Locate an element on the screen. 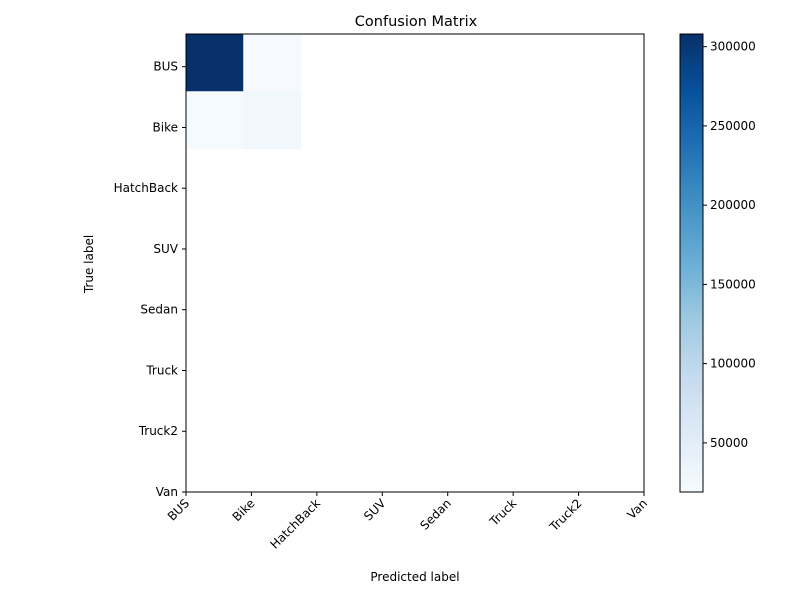  colorbar-tick-label: 300000 is located at coordinates (733, 47).